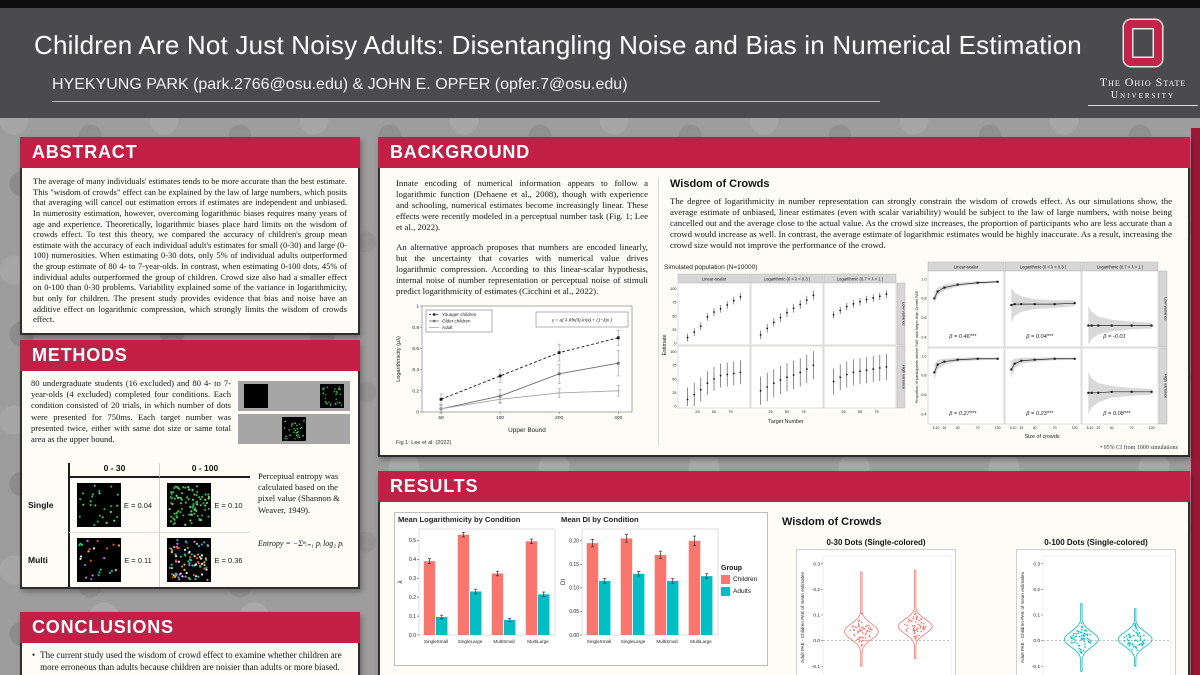 The width and height of the screenshot is (1200, 675). Describe the element at coordinates (1120, 266) in the screenshot. I see `svg-text: Logarithmic (0.7 < λ < 1 )` at that location.